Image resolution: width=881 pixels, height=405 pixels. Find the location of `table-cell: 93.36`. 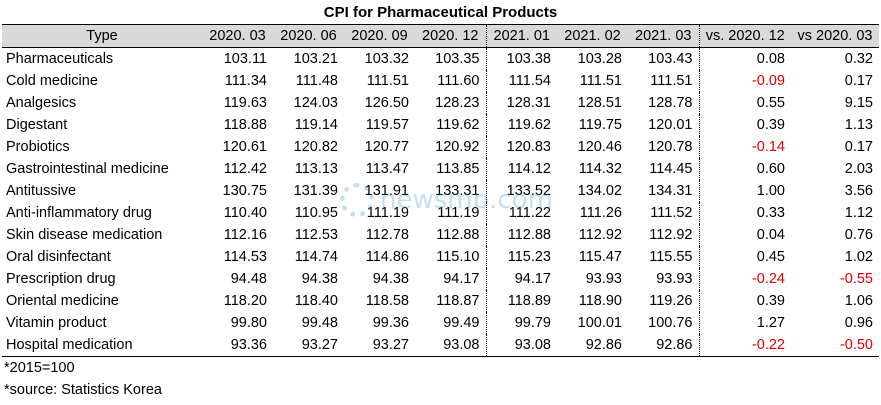

table-cell: 93.36 is located at coordinates (237, 345).